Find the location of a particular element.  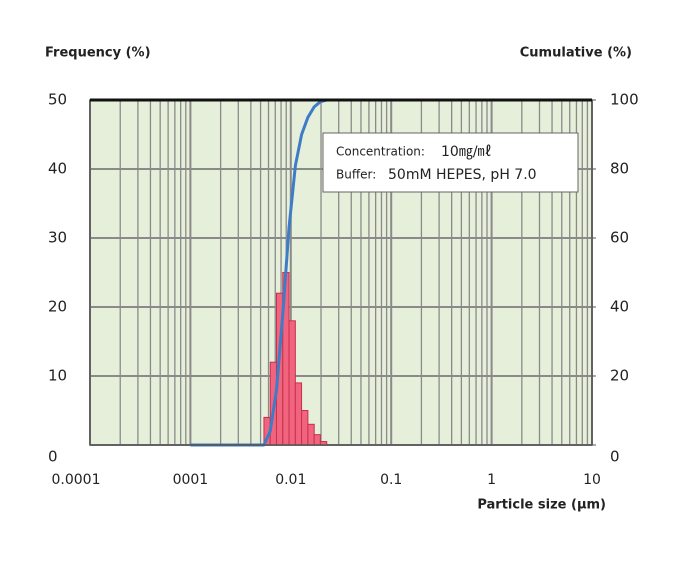

y2-tick-label: 100 is located at coordinates (624, 100).